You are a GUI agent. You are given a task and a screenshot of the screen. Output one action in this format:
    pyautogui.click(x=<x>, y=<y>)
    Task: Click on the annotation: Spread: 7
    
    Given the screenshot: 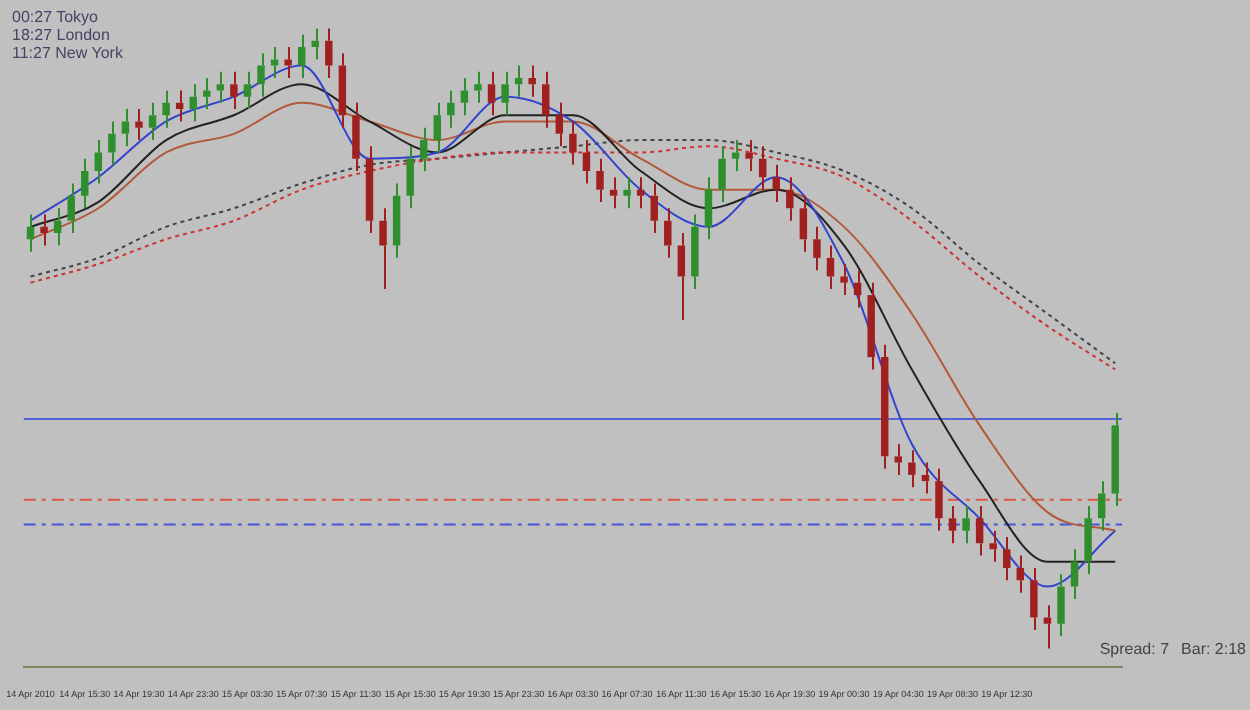 What is the action you would take?
    pyautogui.click(x=1134, y=649)
    